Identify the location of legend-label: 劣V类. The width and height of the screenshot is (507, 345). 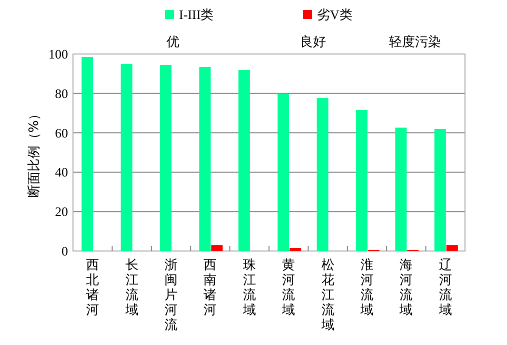
(334, 14).